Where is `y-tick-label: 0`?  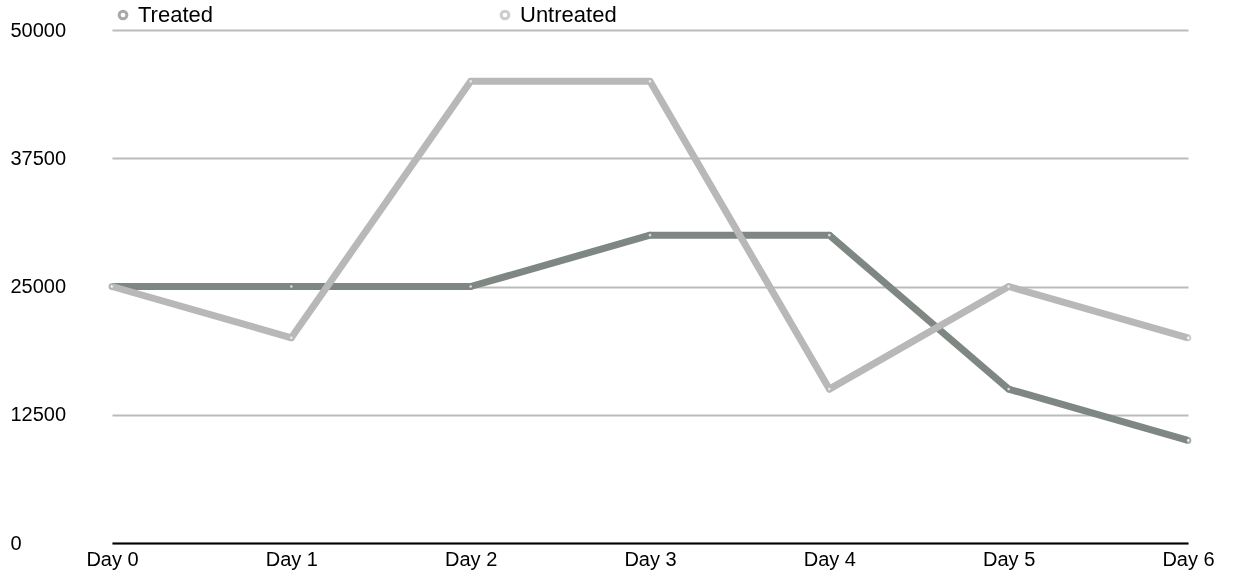 y-tick-label: 0 is located at coordinates (16, 542).